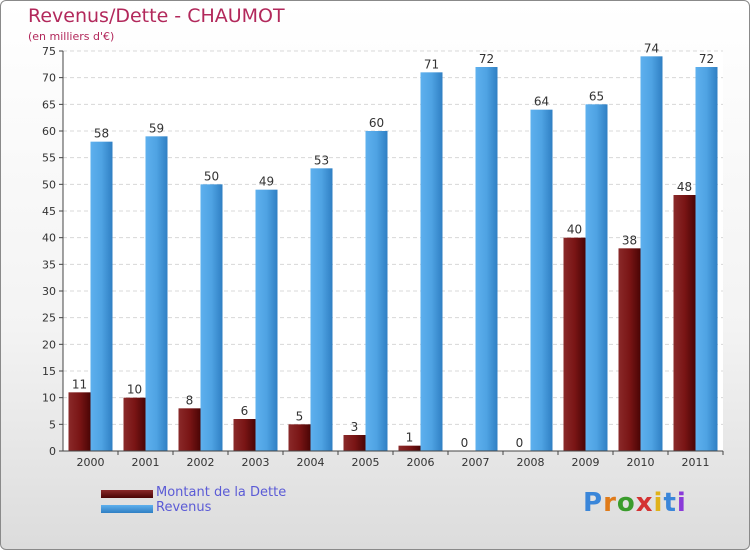 This screenshot has width=750, height=550. I want to click on data-label-debt: 8, so click(190, 400).